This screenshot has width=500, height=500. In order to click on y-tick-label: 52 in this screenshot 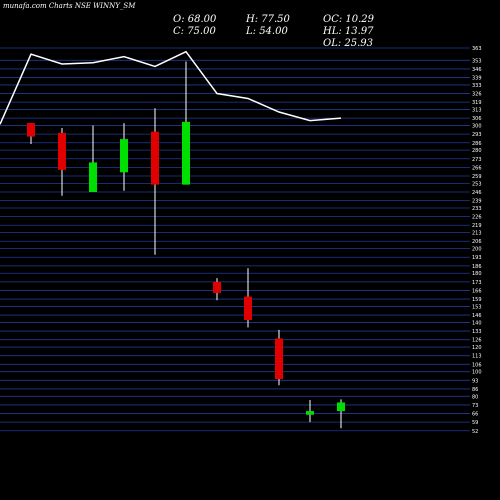, I will do `click(475, 432)`.